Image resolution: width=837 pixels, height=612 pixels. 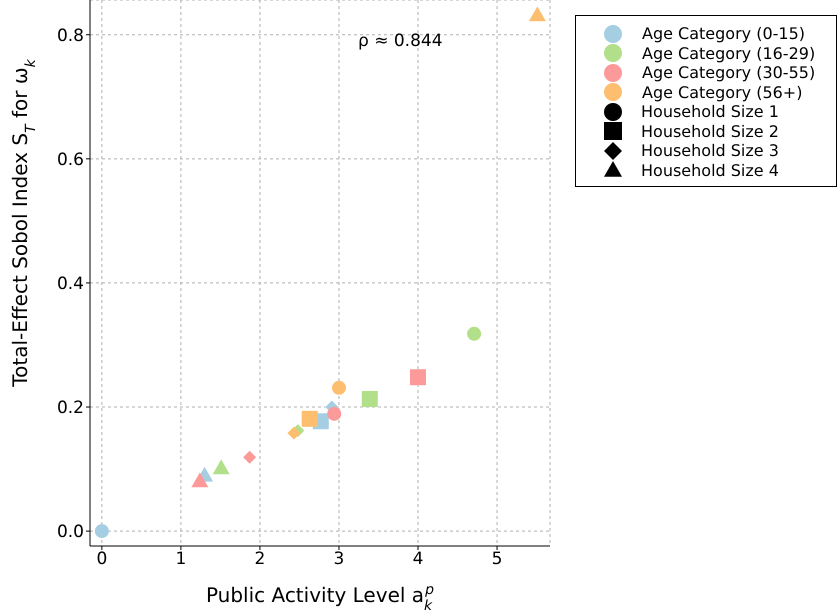 What do you see at coordinates (70, 36) in the screenshot?
I see `y-tick-label: 0.8` at bounding box center [70, 36].